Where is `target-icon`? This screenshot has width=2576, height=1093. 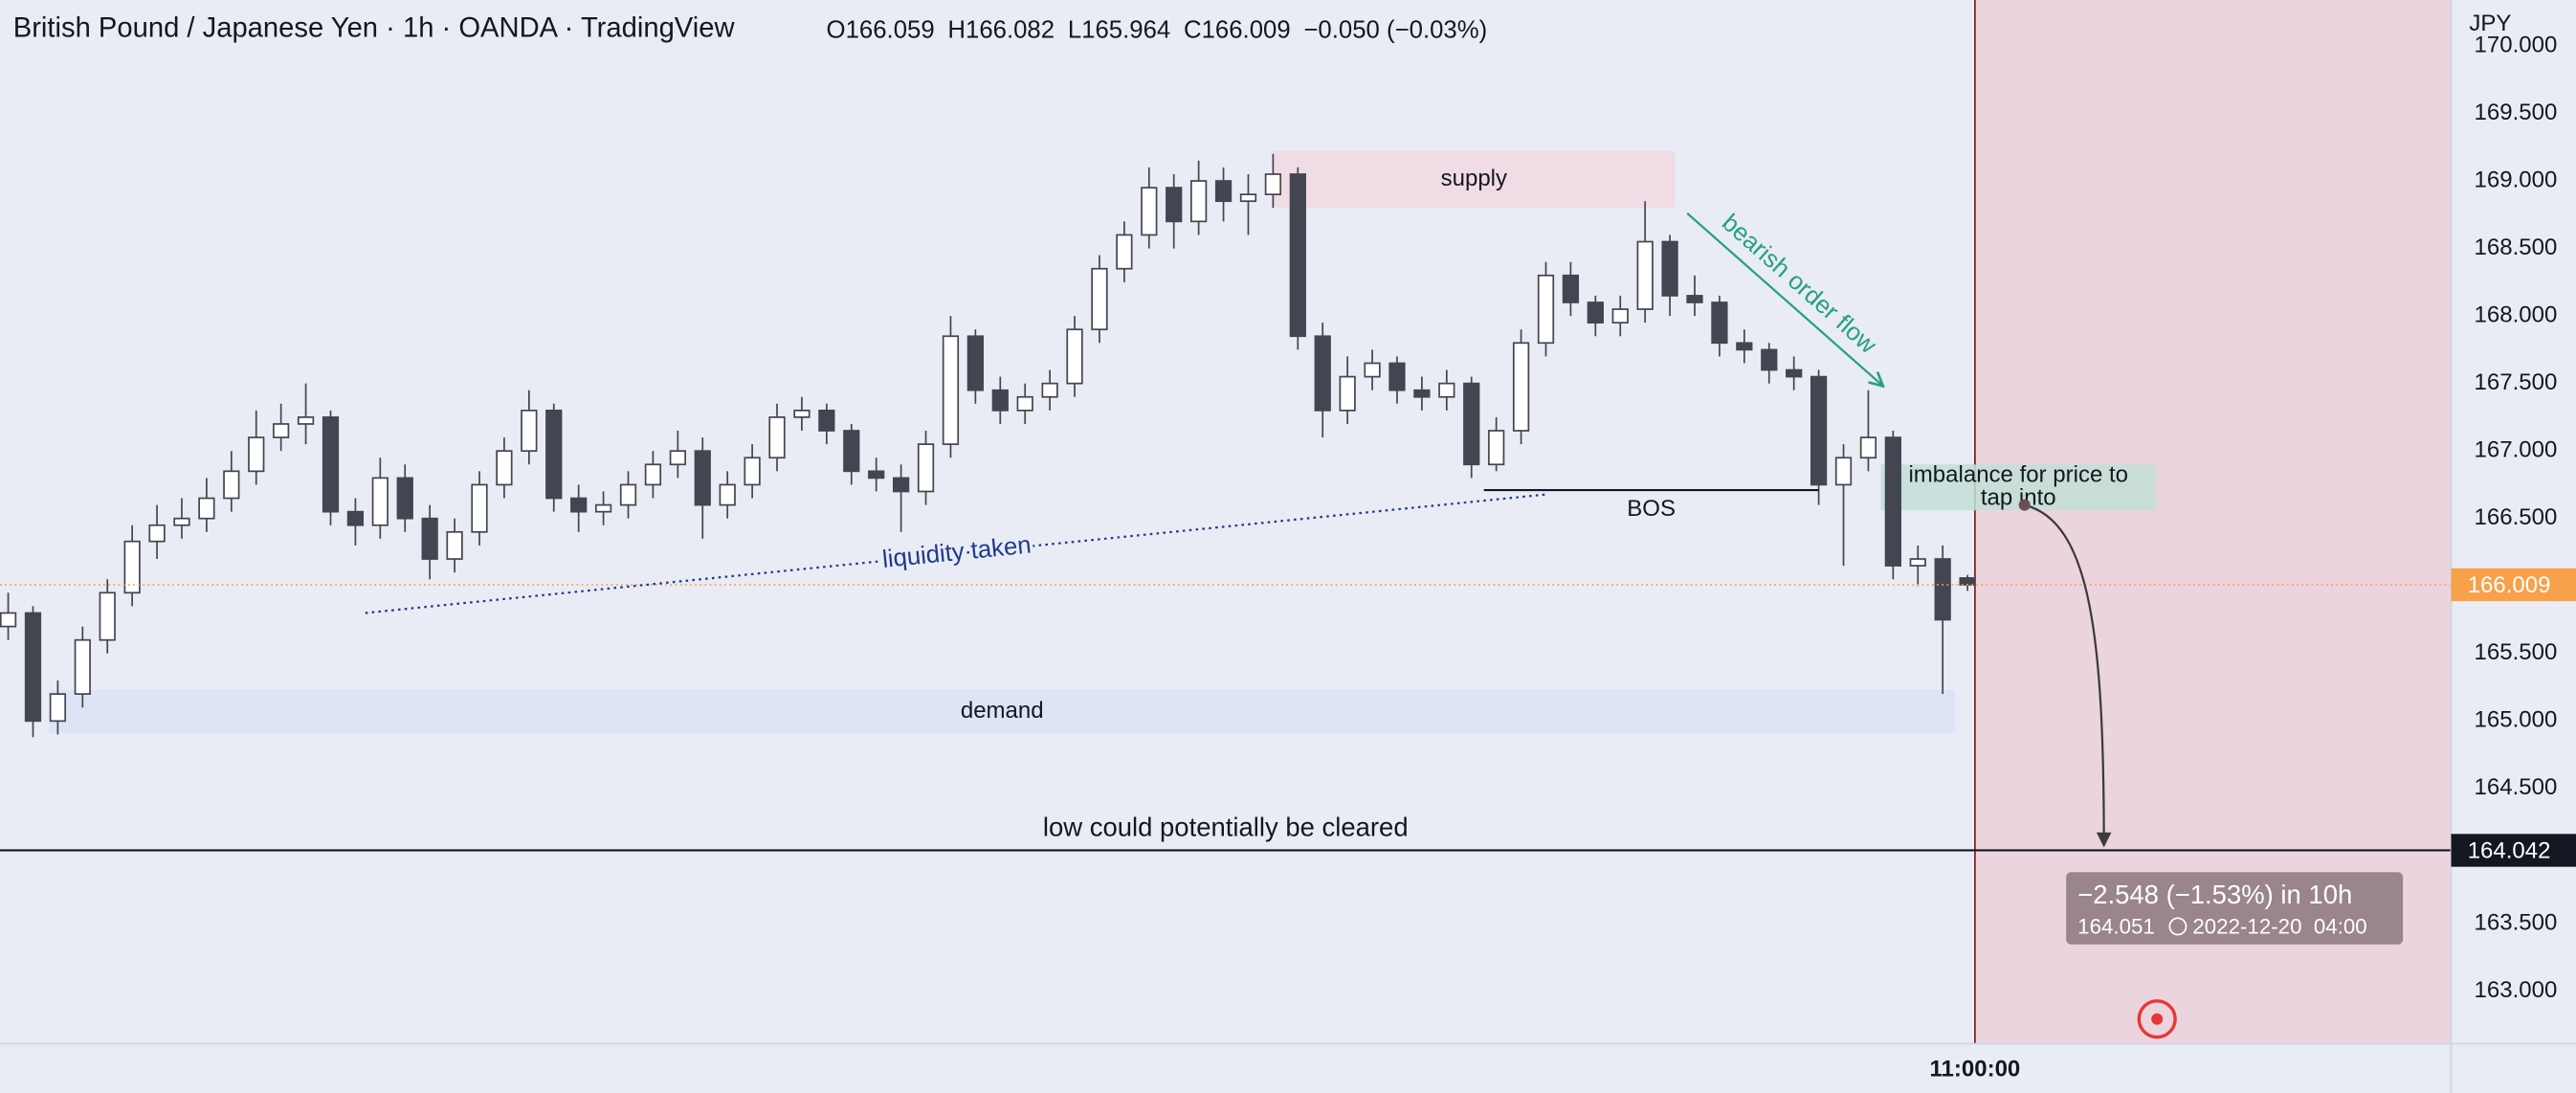
target-icon is located at coordinates (2157, 1019).